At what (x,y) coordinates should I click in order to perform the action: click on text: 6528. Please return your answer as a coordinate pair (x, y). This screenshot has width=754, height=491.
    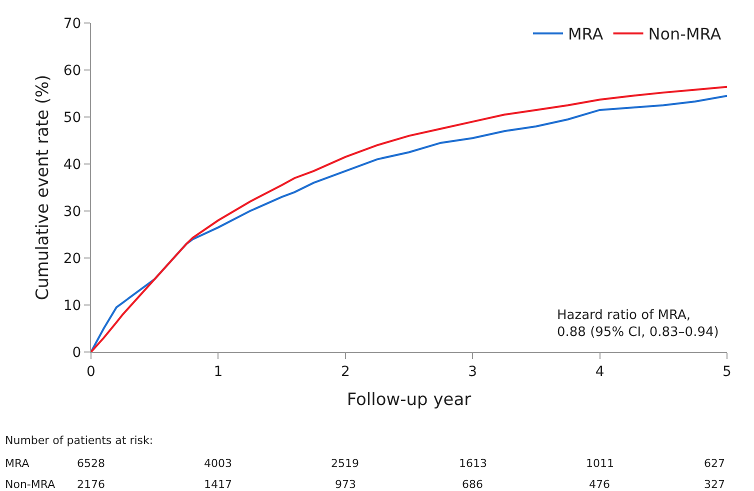
    Looking at the image, I should click on (91, 463).